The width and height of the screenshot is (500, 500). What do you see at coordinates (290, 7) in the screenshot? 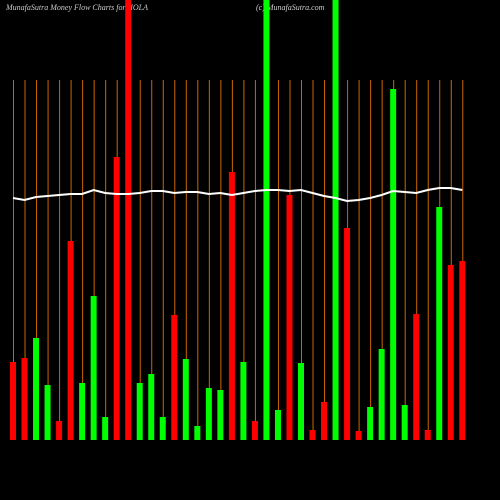
I see `credit: (c) MunafaSutra.com` at bounding box center [290, 7].